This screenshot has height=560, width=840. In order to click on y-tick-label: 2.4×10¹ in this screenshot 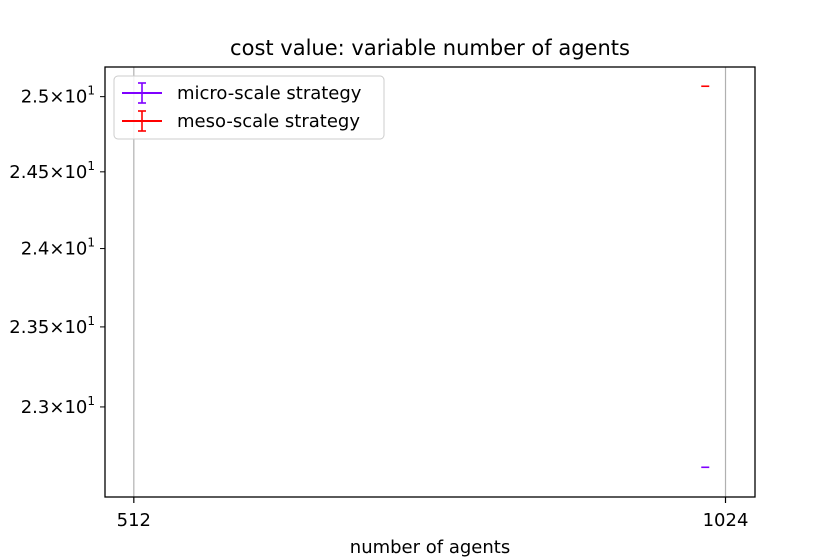, I will do `click(58, 248)`.